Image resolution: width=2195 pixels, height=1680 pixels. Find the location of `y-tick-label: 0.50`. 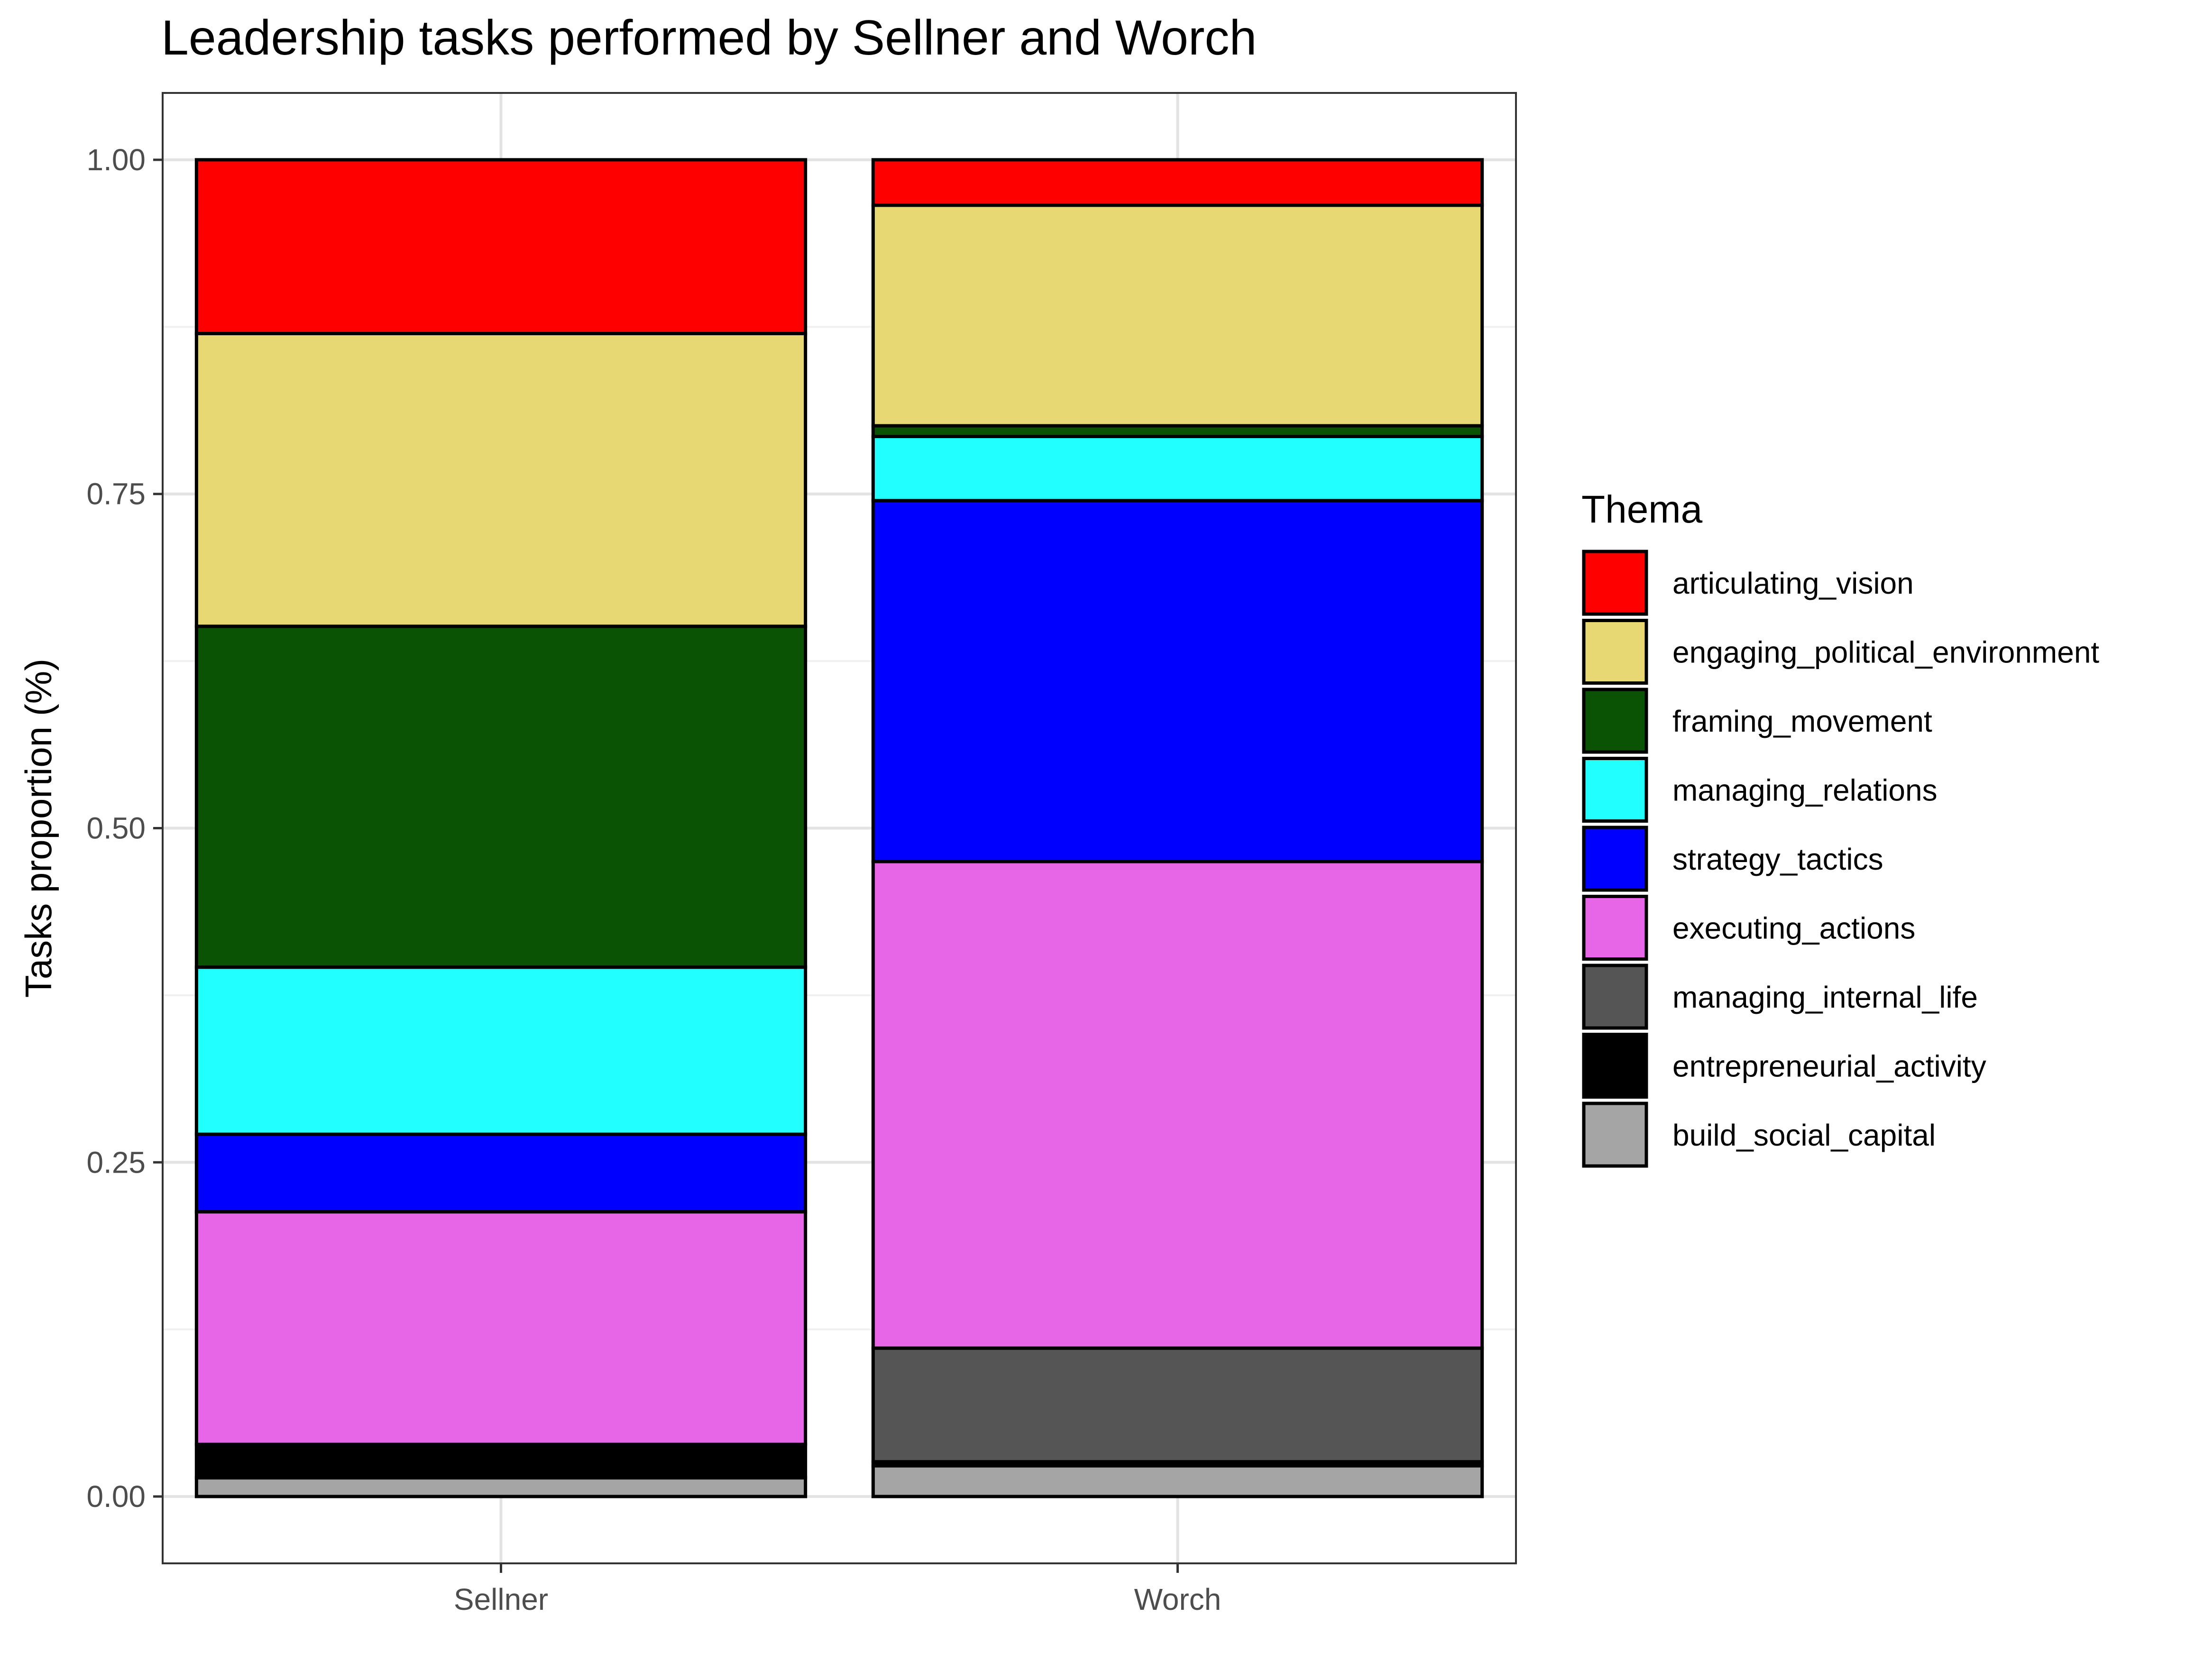

y-tick-label: 0.50 is located at coordinates (116, 828).